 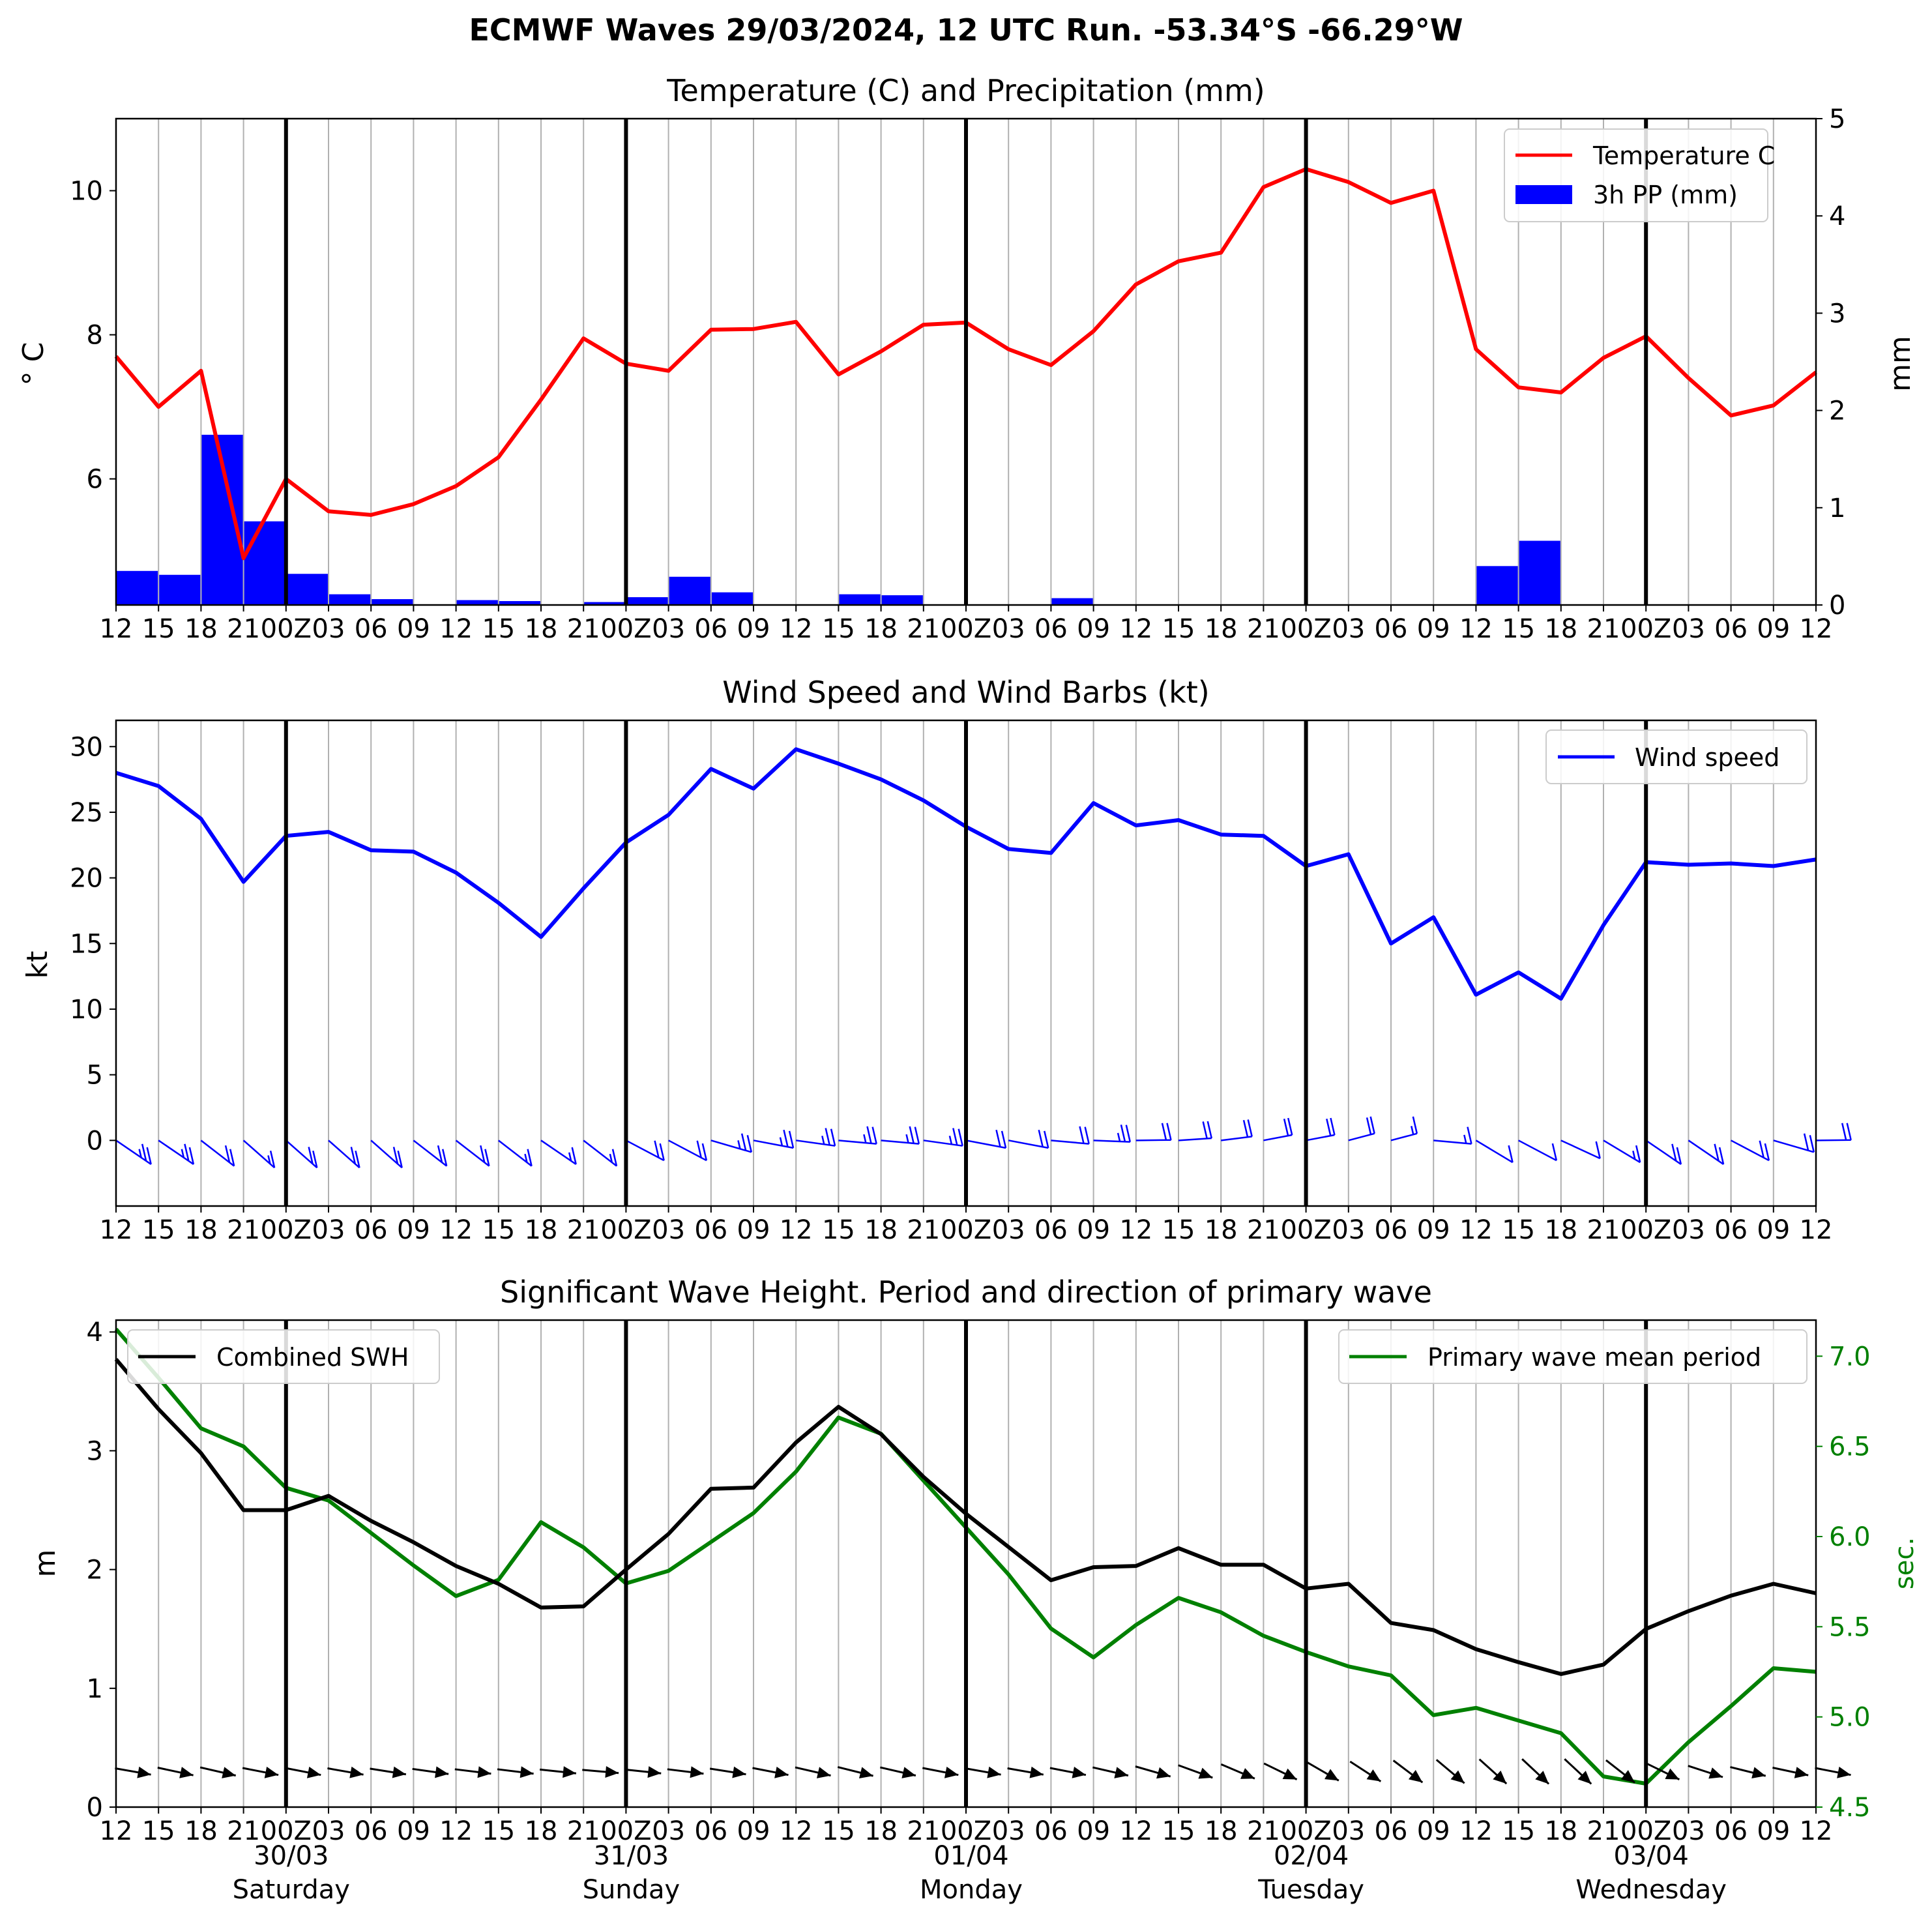 What do you see at coordinates (95, 1451) in the screenshot?
I see `y-tick-label: 3` at bounding box center [95, 1451].